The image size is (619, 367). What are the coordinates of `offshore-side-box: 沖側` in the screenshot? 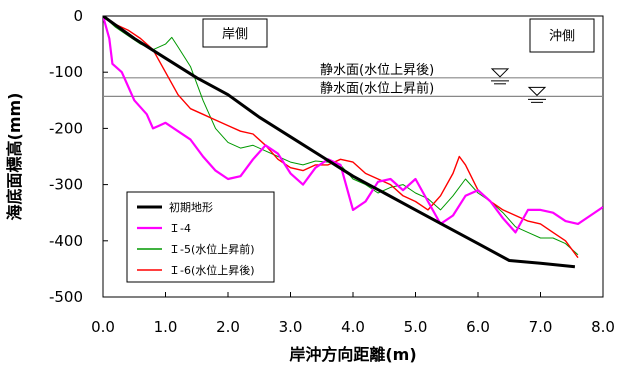 It's located at (562, 35).